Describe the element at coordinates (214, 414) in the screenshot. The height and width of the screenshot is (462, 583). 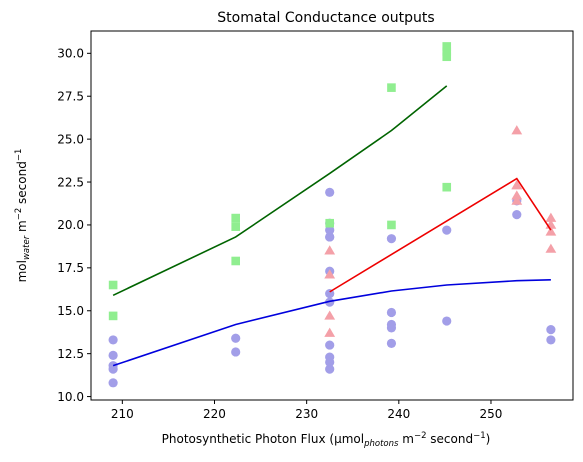
I see `x-tick-label-1: 220` at that location.